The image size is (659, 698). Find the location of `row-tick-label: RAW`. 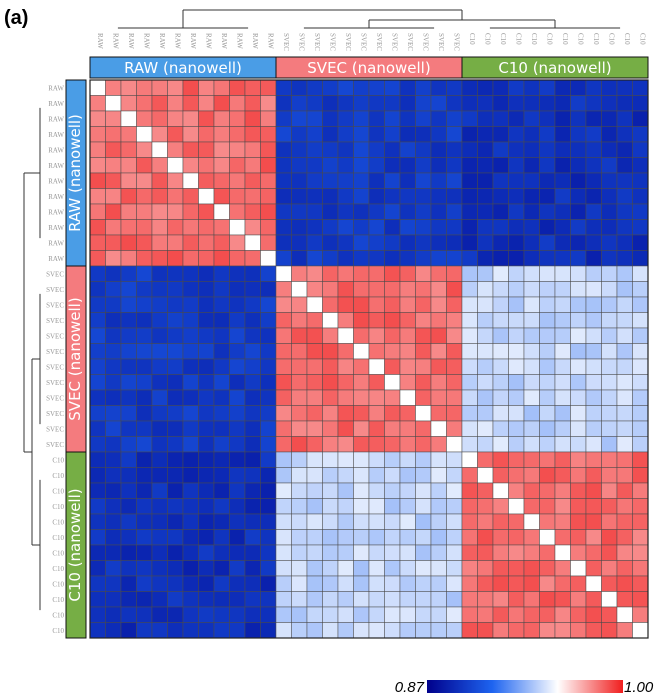

row-tick-label: RAW is located at coordinates (56, 197).